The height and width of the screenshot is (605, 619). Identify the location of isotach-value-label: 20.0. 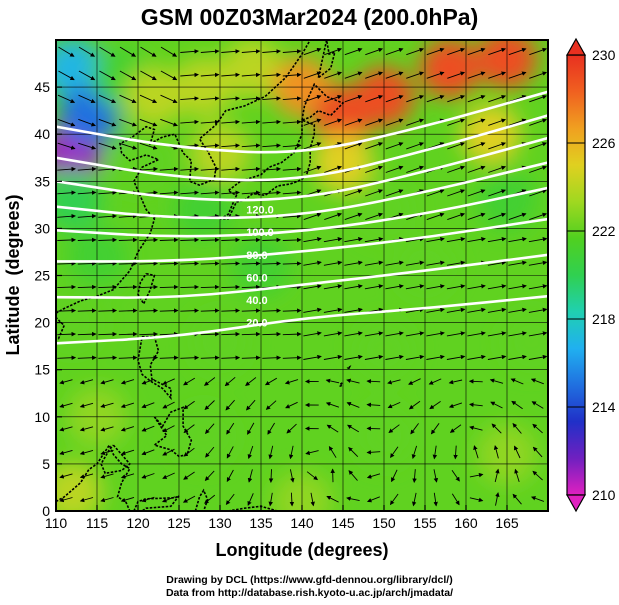
(256, 324).